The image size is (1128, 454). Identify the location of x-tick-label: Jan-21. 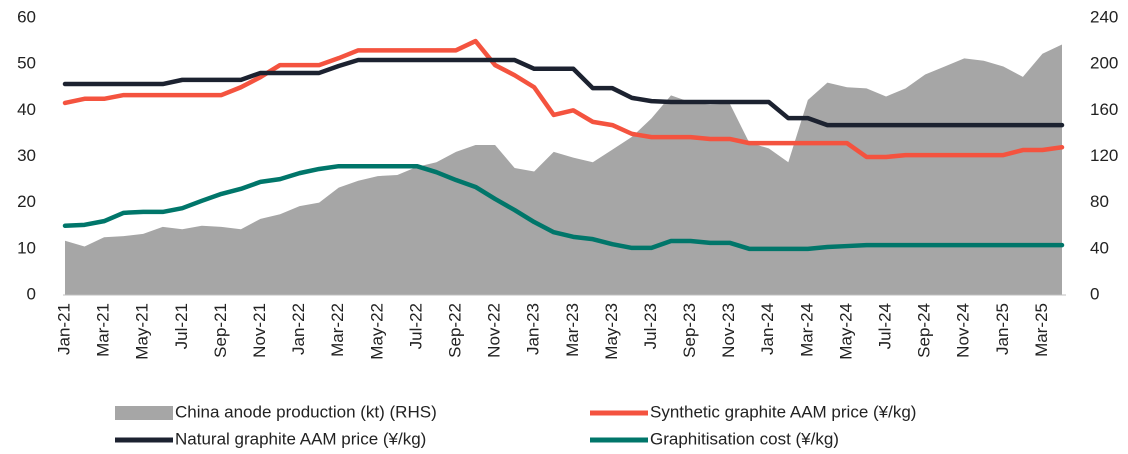
(63, 329).